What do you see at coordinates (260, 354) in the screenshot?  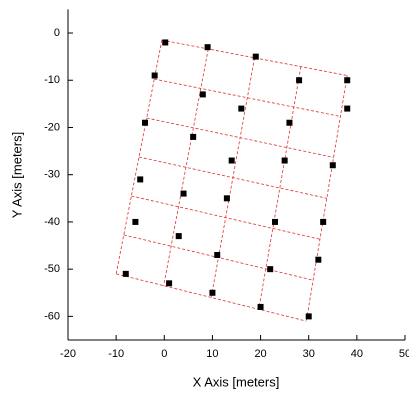 I see `x-tick-label: 20` at bounding box center [260, 354].